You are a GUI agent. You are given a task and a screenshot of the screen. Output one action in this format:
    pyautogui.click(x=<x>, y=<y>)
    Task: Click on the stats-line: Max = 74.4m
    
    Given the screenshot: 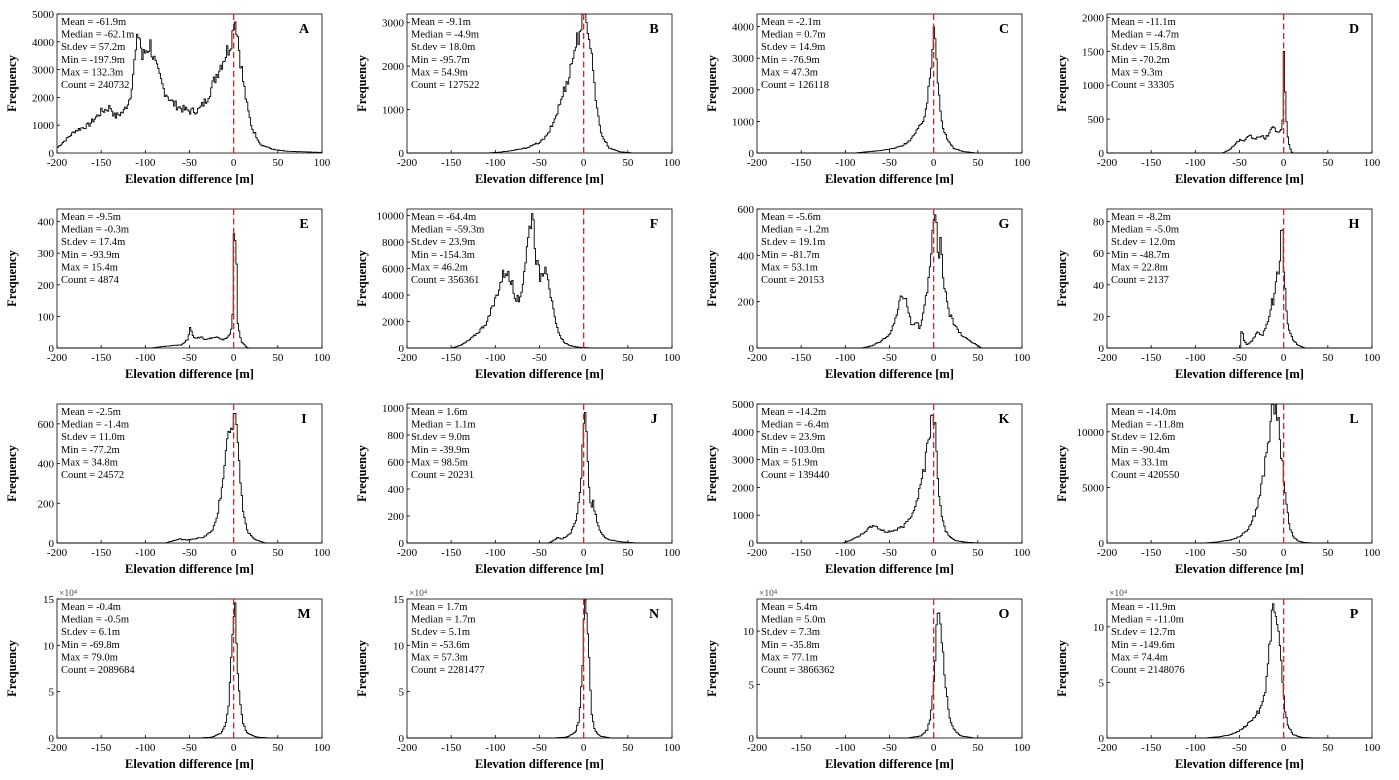 What is the action you would take?
    pyautogui.click(x=1139, y=657)
    